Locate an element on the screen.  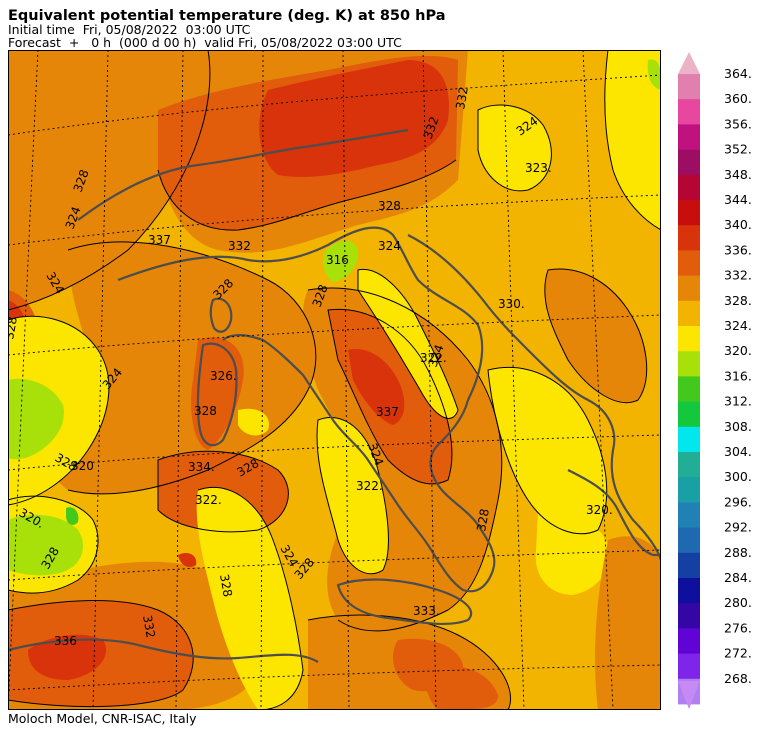
initial-time-line: Initial time Fri, 05/08/2022 03:00 UTC is located at coordinates (129, 29).